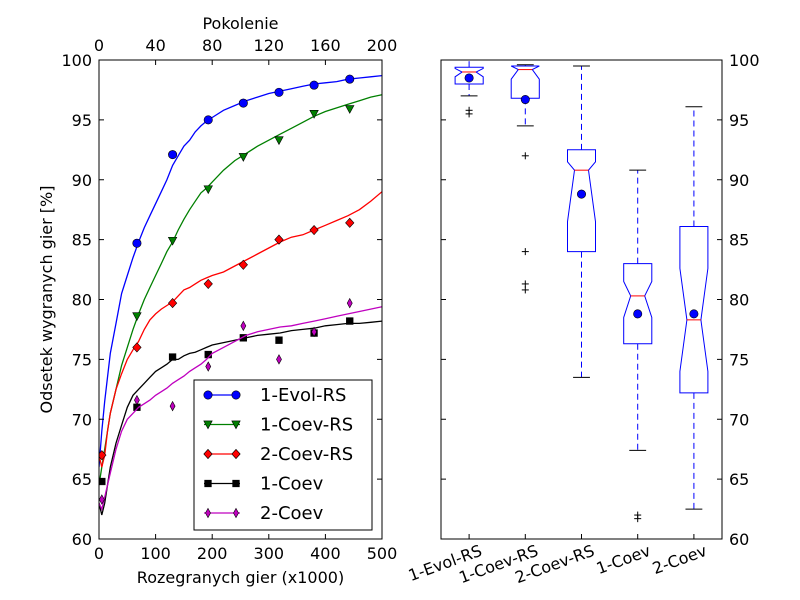 This screenshot has height=600, width=800. Describe the element at coordinates (325, 45) in the screenshot. I see `top-xtick-label-4: 160` at that location.